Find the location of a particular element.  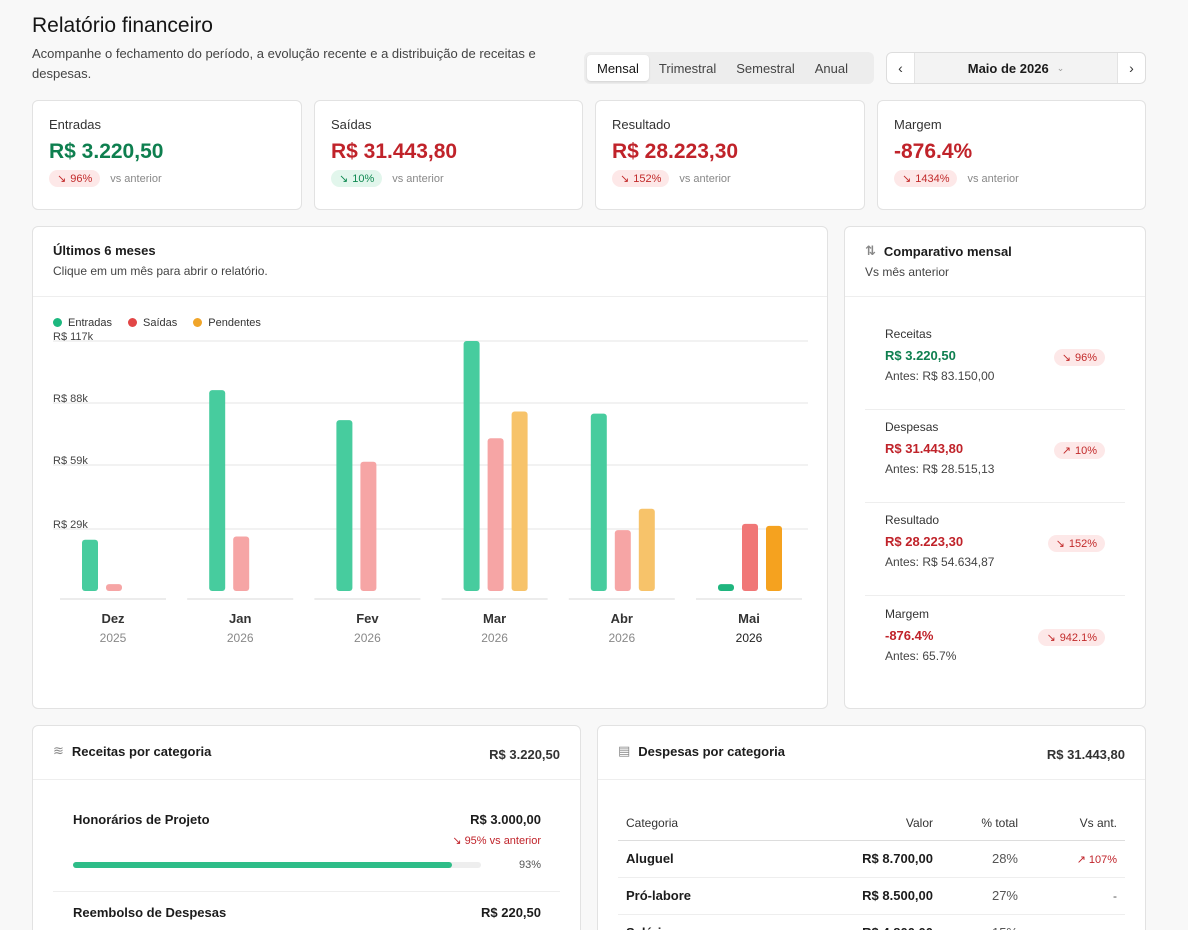

value-cell: R$ 4.800,00 is located at coordinates (870, 922).